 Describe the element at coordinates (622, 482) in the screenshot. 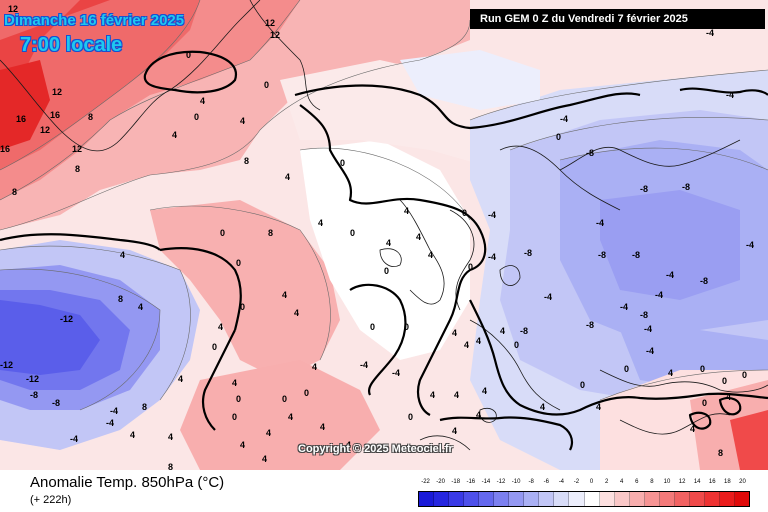

I see `scale-tick-label: 4` at that location.